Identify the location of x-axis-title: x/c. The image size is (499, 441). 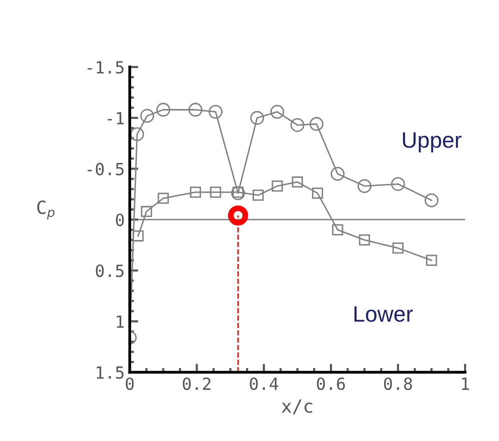
(297, 406).